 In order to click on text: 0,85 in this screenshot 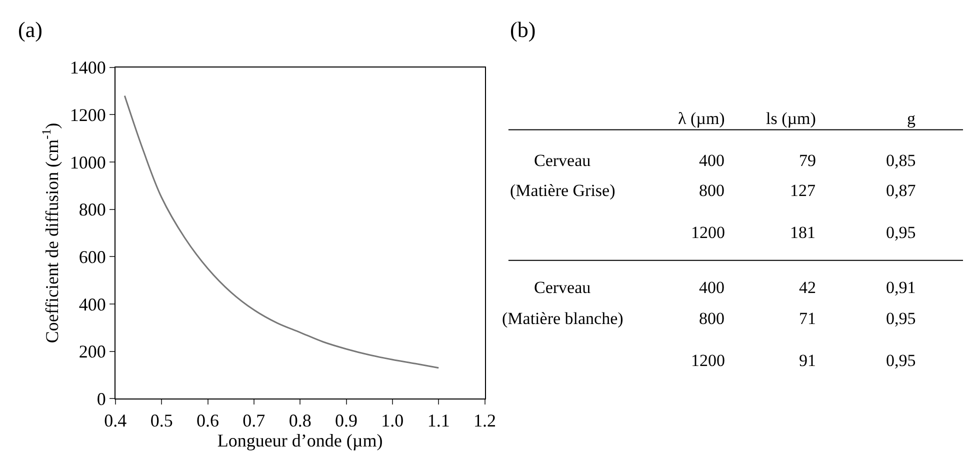, I will do `click(901, 160)`.